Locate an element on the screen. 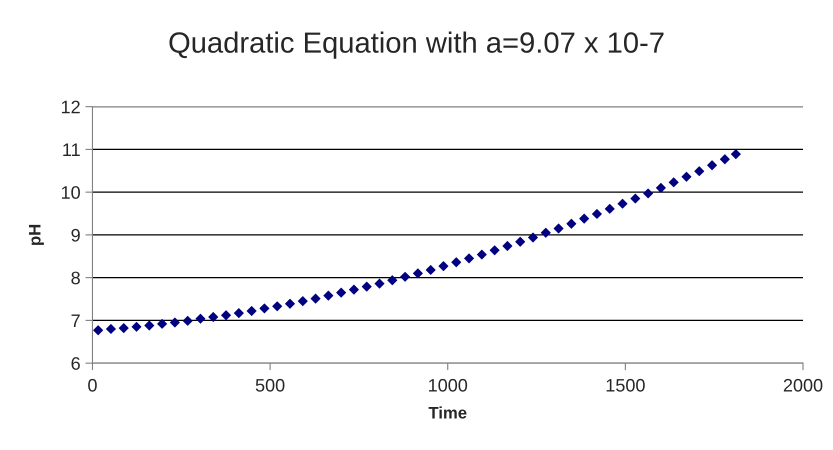 The height and width of the screenshot is (450, 833). y-tick-label: 7 is located at coordinates (76, 320).